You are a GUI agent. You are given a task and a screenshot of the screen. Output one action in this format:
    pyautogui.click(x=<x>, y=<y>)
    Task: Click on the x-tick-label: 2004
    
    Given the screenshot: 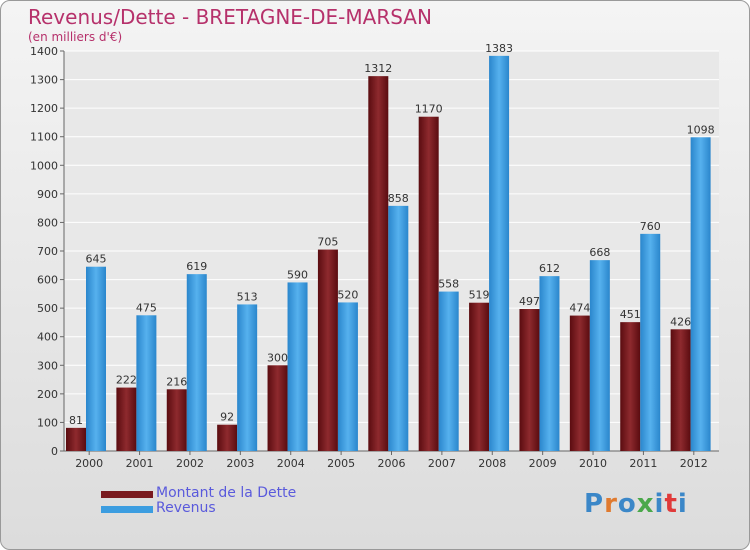 What is the action you would take?
    pyautogui.click(x=291, y=463)
    